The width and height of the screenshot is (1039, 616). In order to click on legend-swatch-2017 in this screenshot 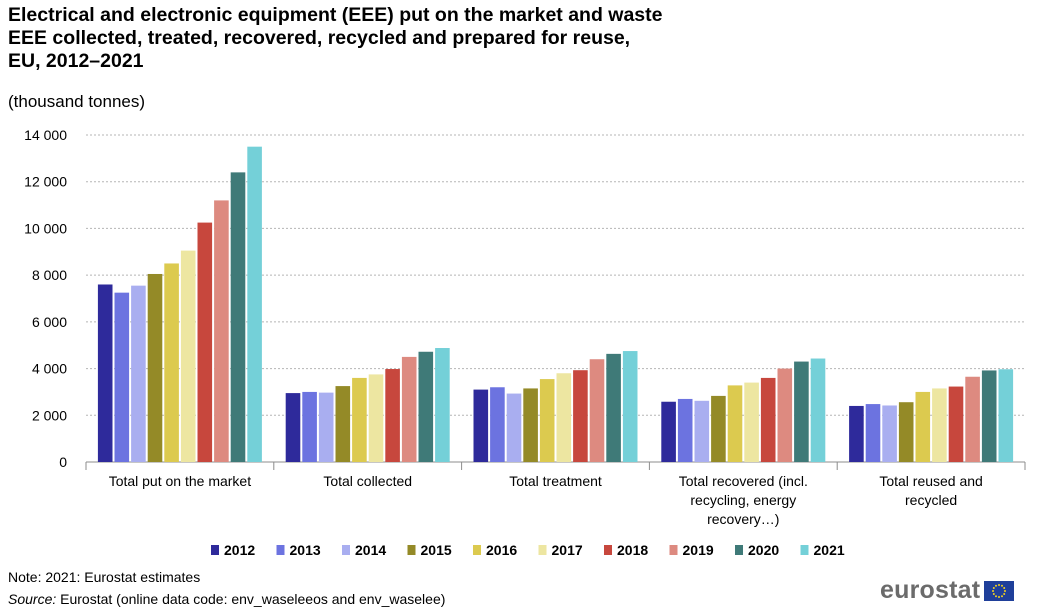, I will do `click(542, 550)`.